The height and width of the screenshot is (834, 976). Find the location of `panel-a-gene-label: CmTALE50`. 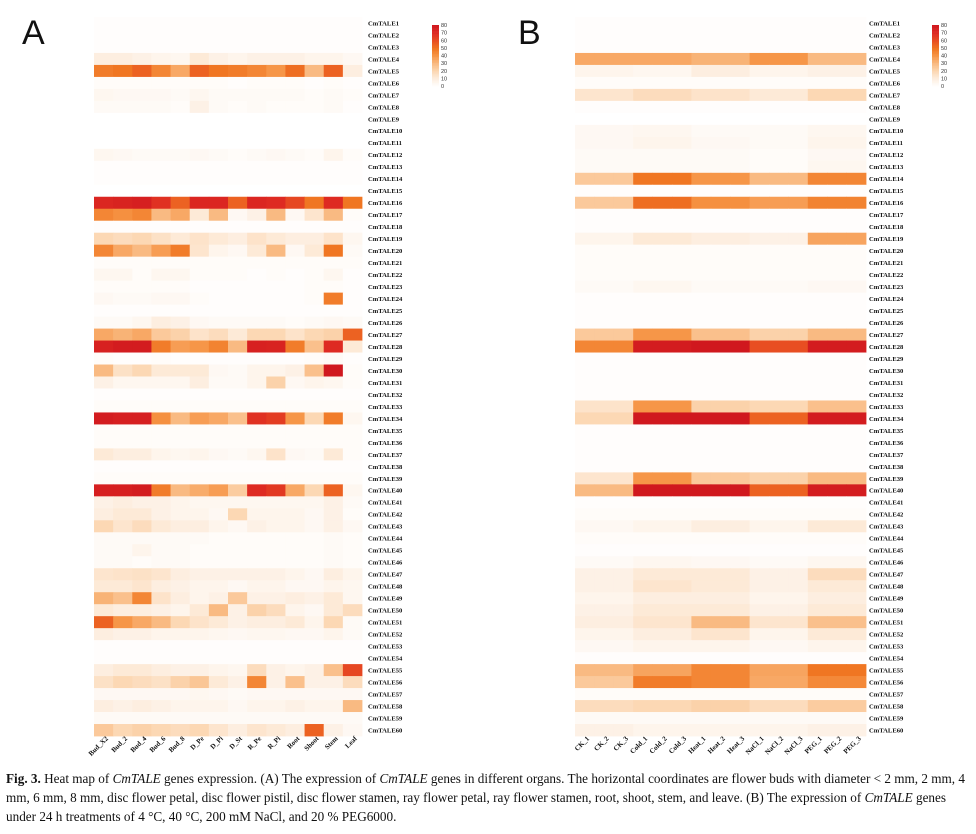

panel-a-gene-label: CmTALE50 is located at coordinates (385, 611).